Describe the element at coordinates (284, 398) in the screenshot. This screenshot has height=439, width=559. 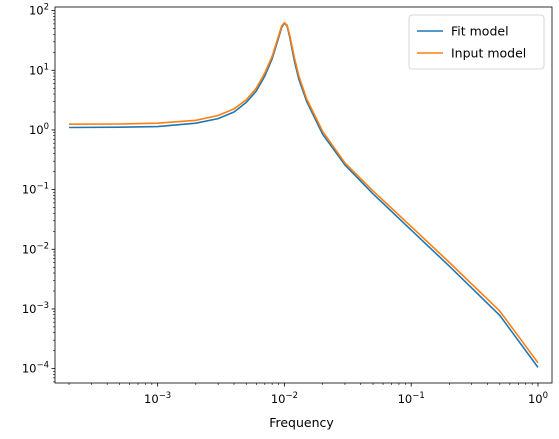
I see `x-tick-label: 10⁻²` at that location.